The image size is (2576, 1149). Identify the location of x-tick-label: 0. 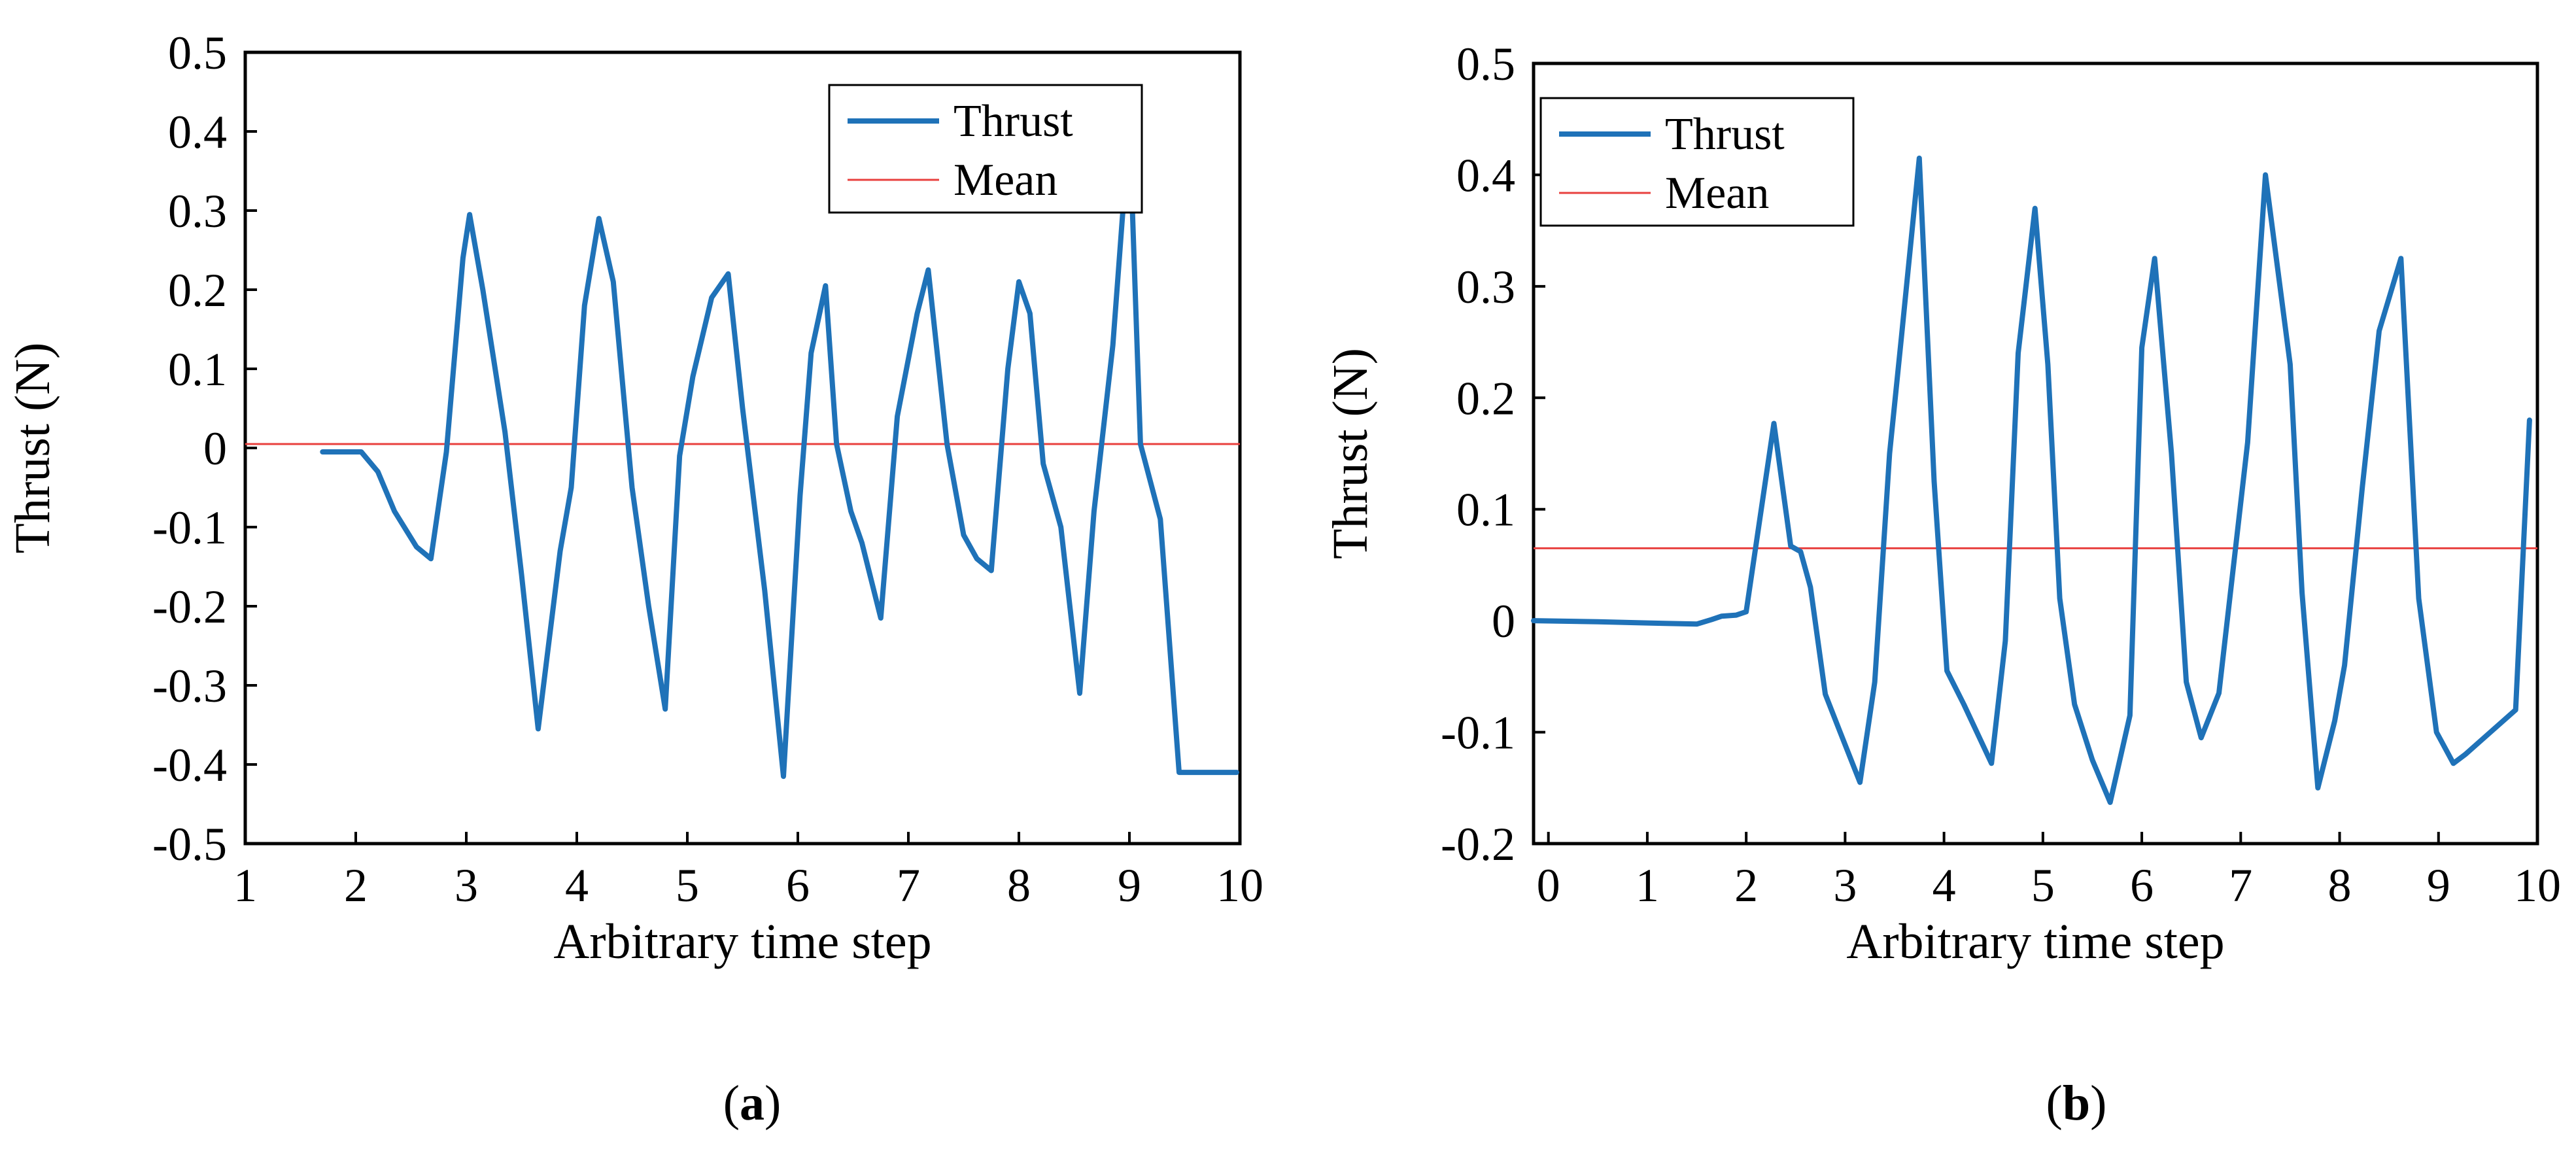
(1549, 885).